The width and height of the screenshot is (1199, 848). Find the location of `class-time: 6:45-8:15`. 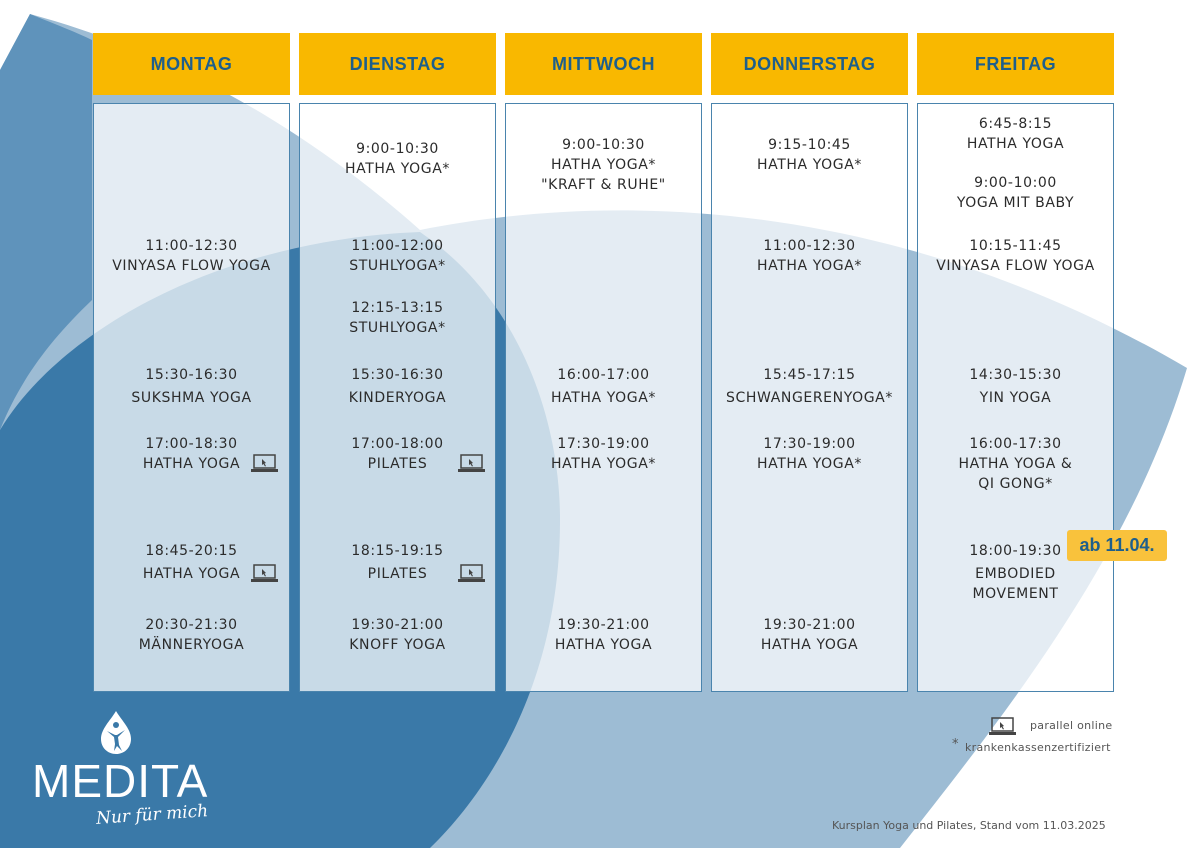

class-time: 6:45-8:15 is located at coordinates (1015, 124).